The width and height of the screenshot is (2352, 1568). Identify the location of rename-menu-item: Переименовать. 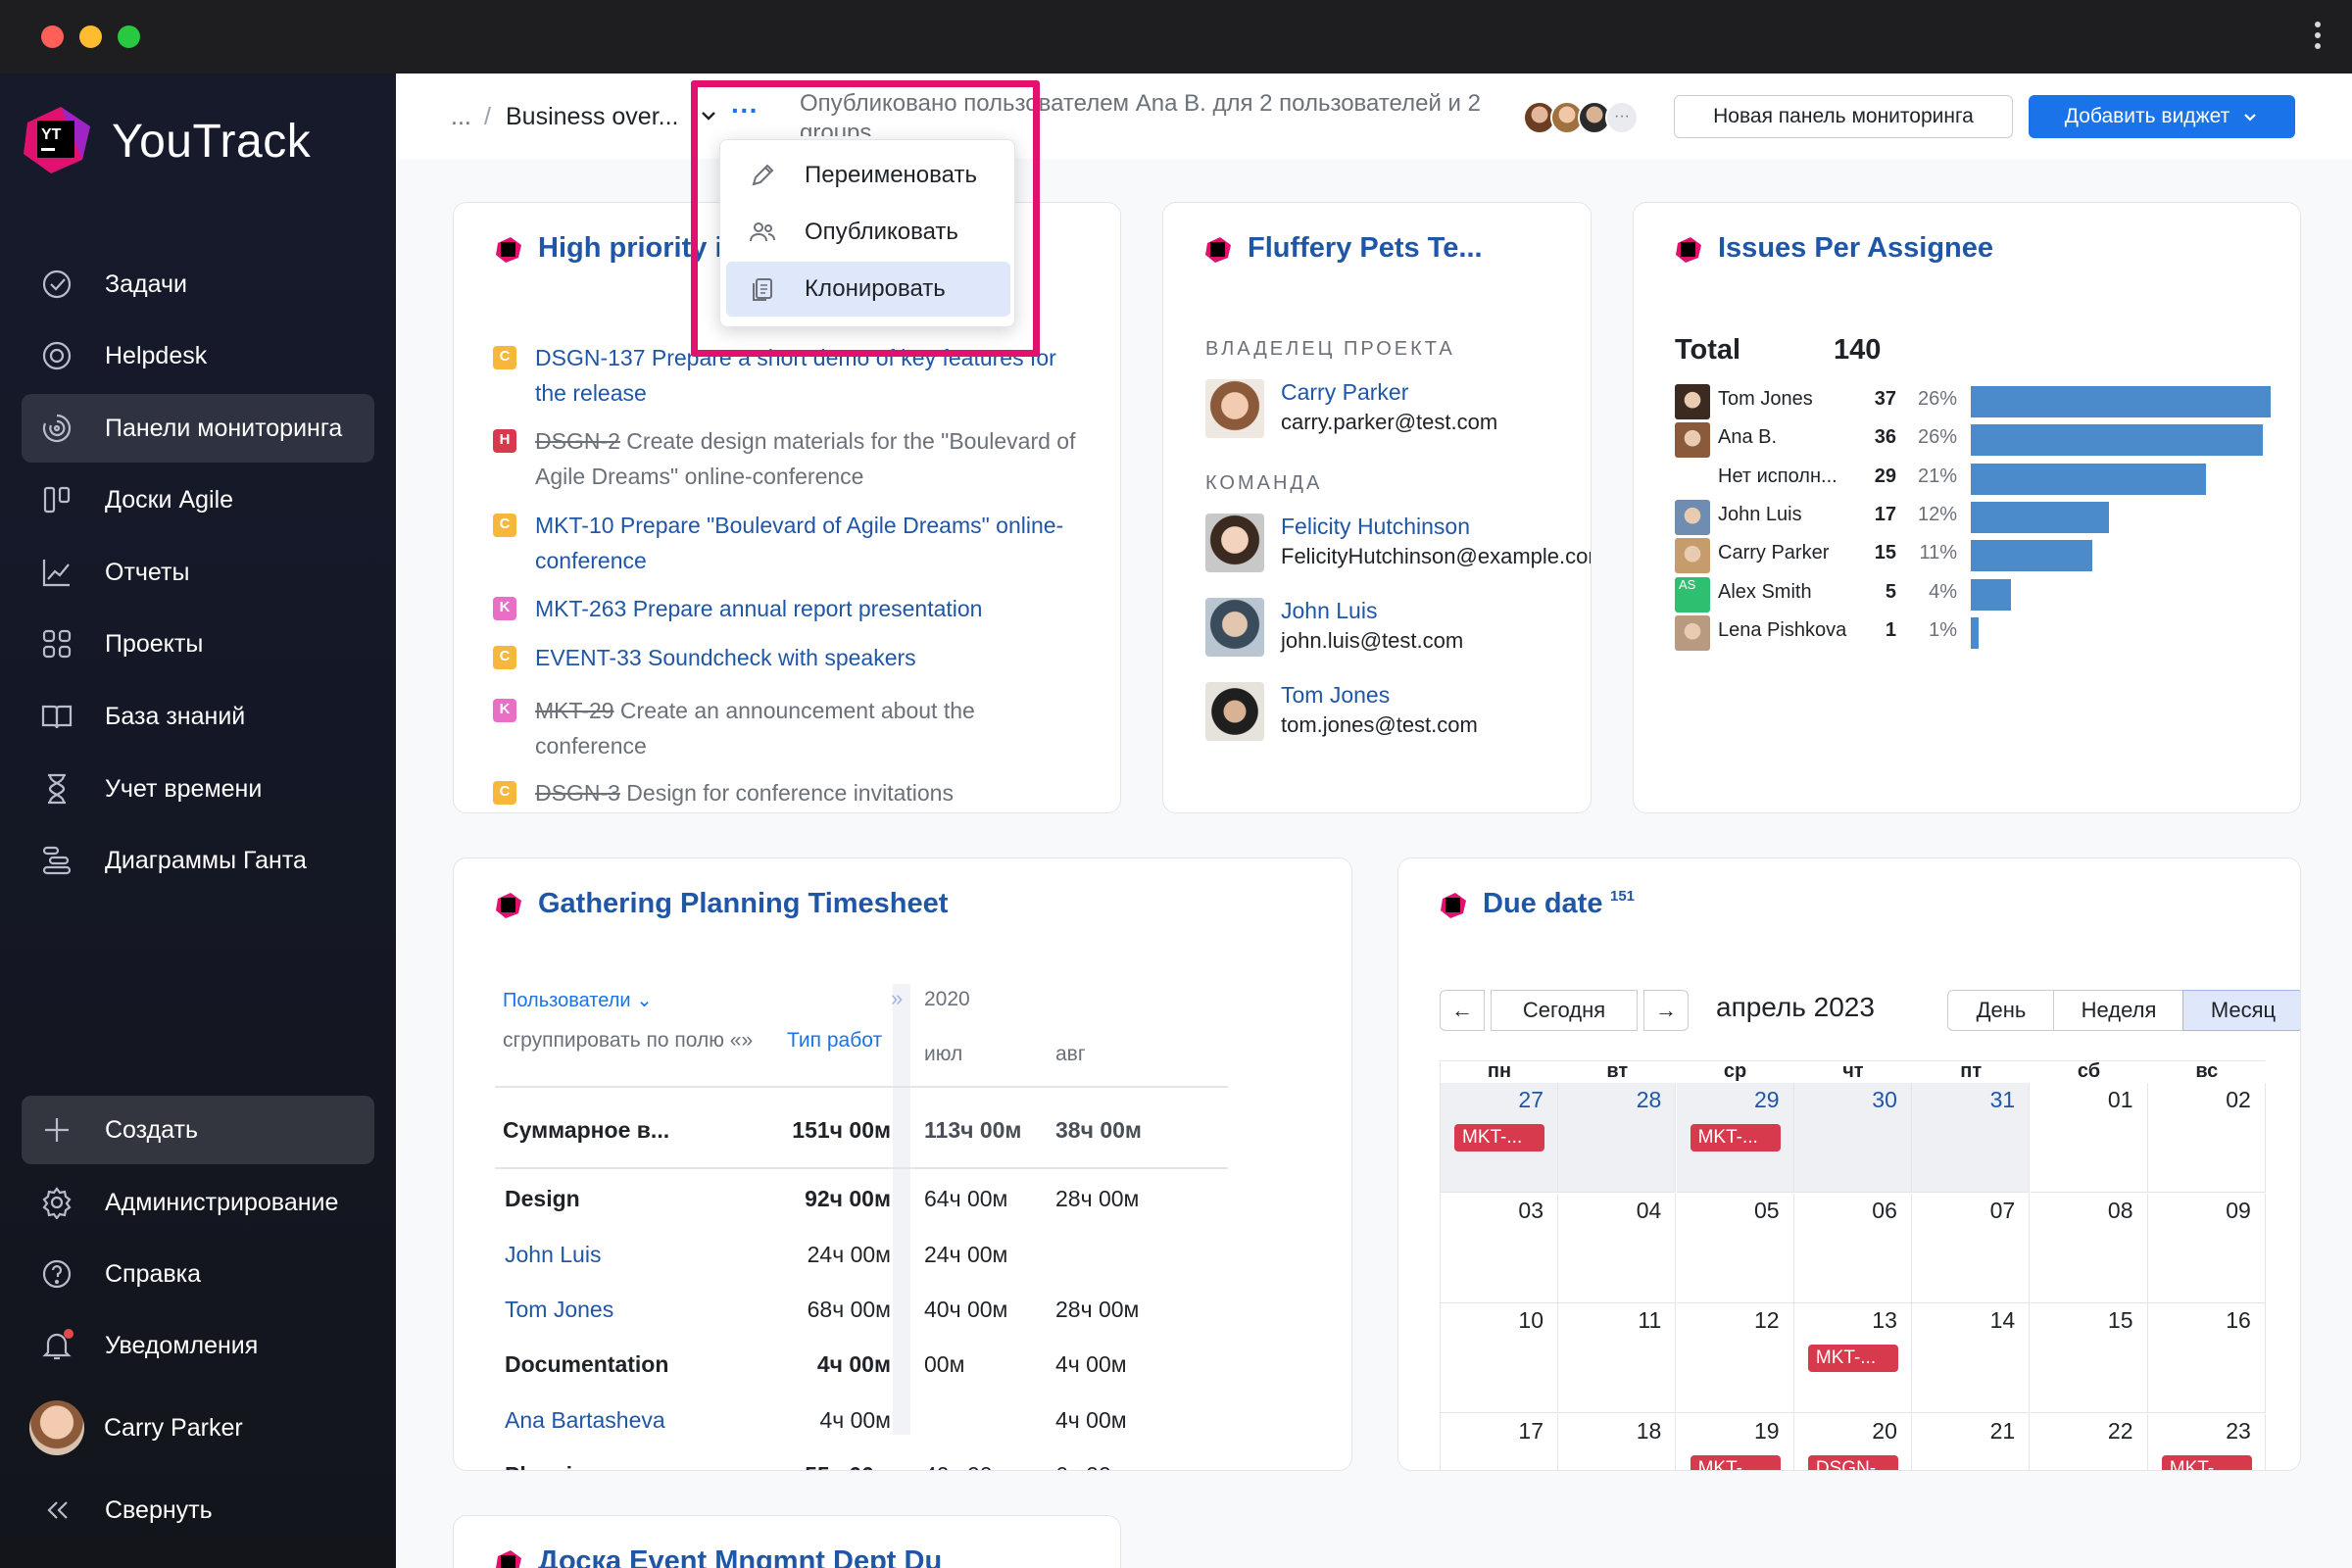
(868, 175).